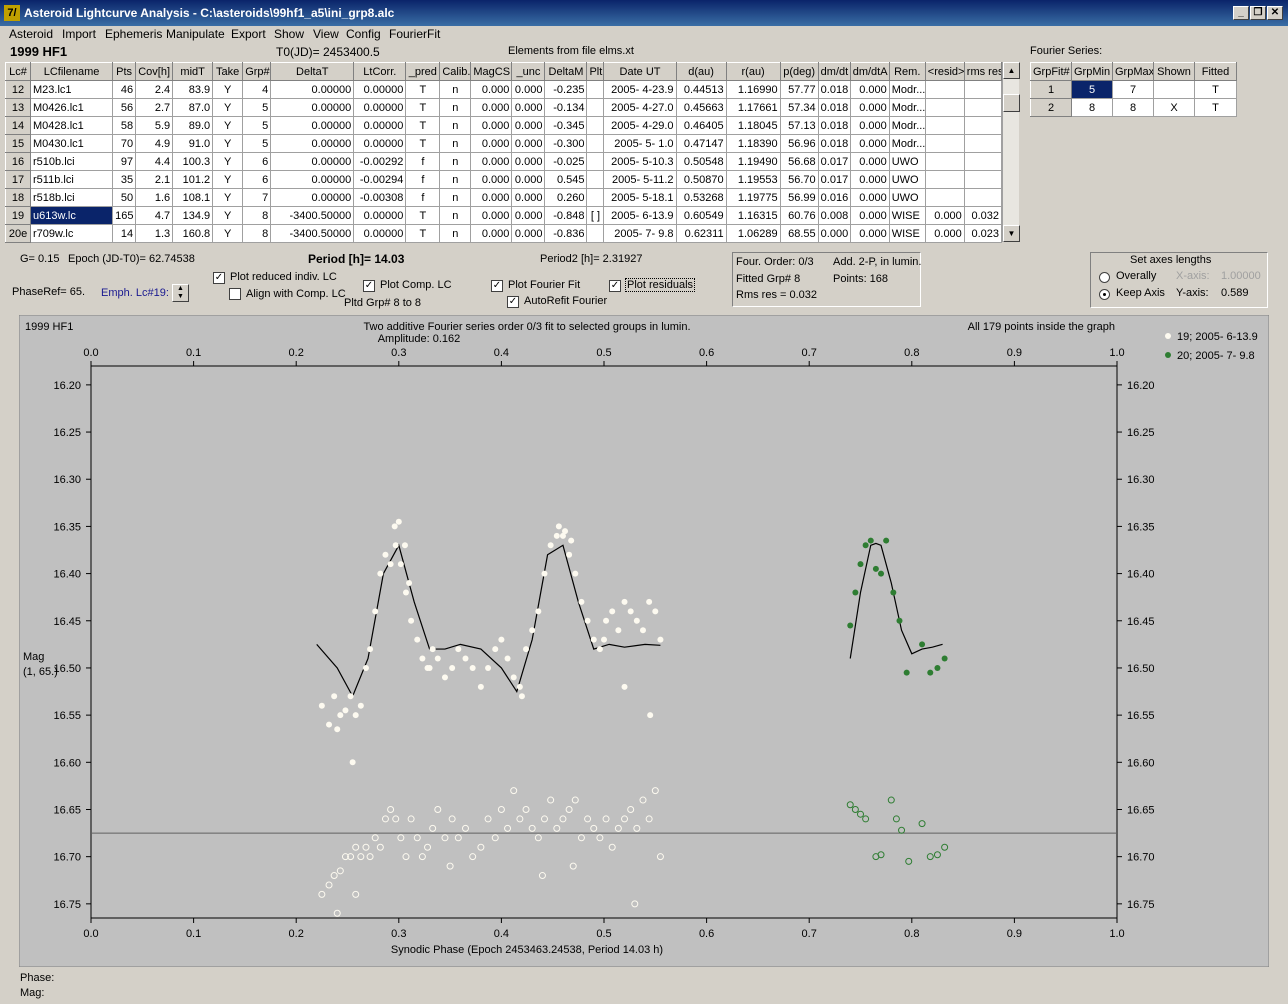  What do you see at coordinates (289, 34) in the screenshot?
I see `menu-show: Show` at bounding box center [289, 34].